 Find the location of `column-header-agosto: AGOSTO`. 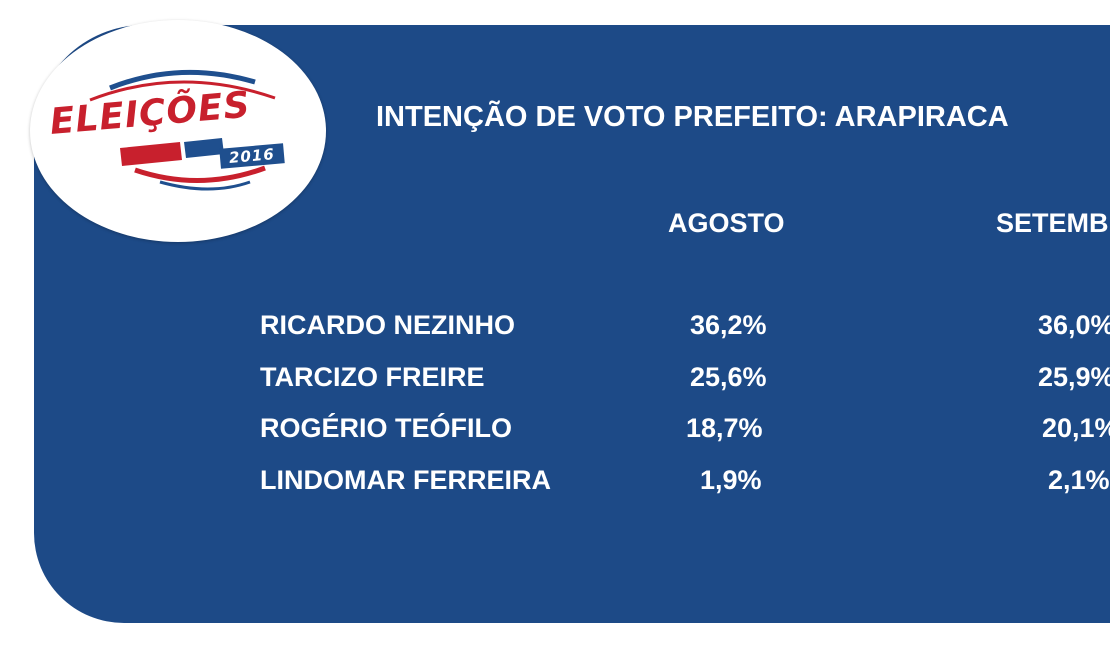

column-header-agosto: AGOSTO is located at coordinates (726, 223).